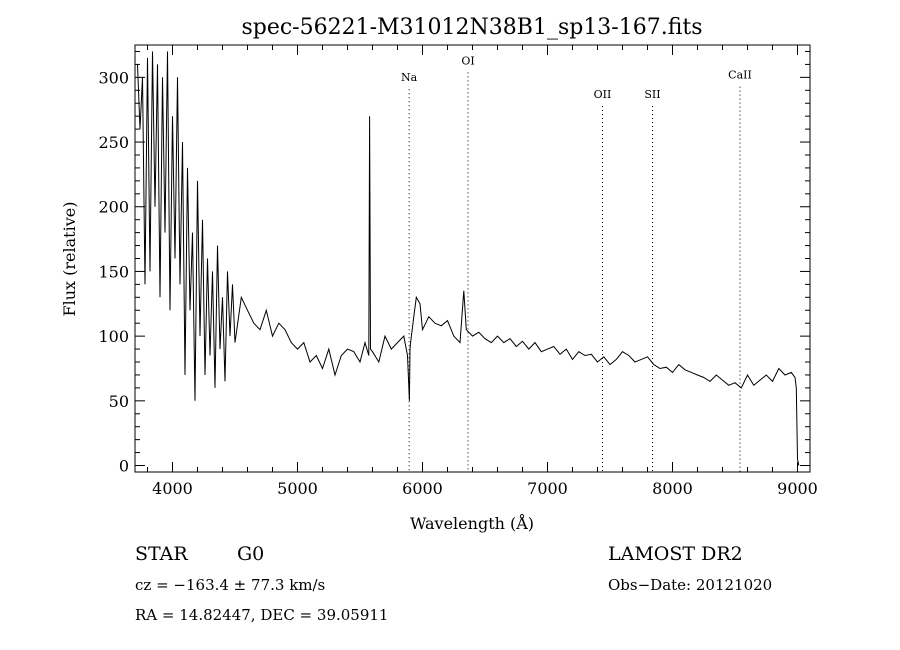 The height and width of the screenshot is (650, 900). I want to click on annotation-label: SII, so click(652, 94).